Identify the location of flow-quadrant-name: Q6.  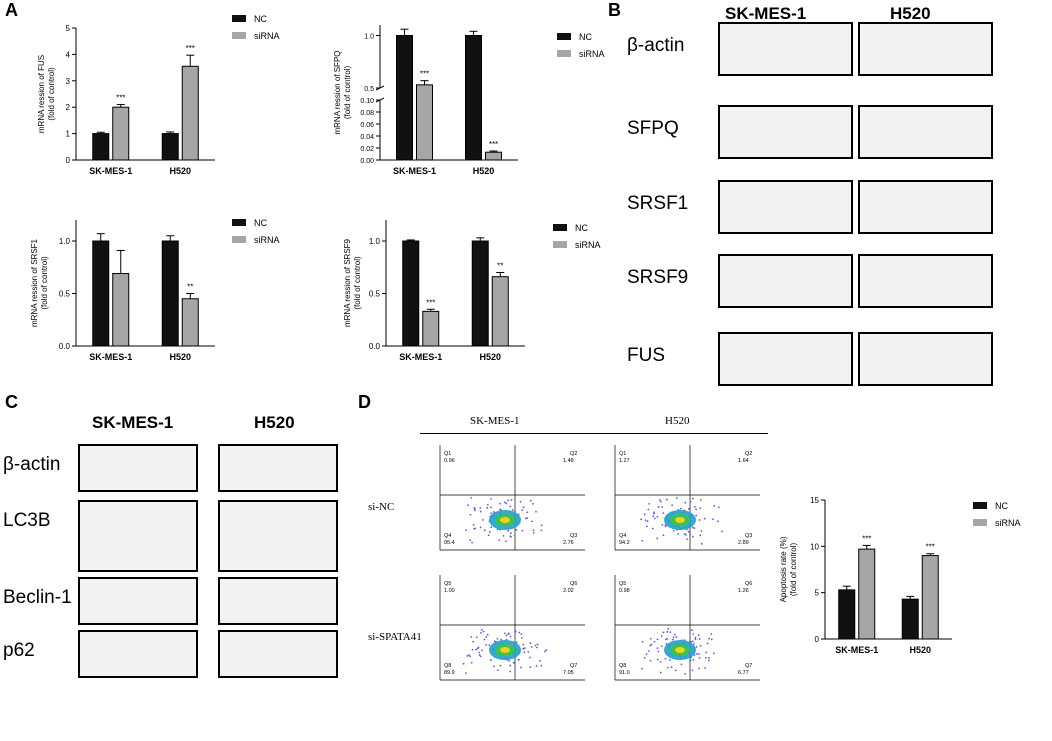
(748, 584).